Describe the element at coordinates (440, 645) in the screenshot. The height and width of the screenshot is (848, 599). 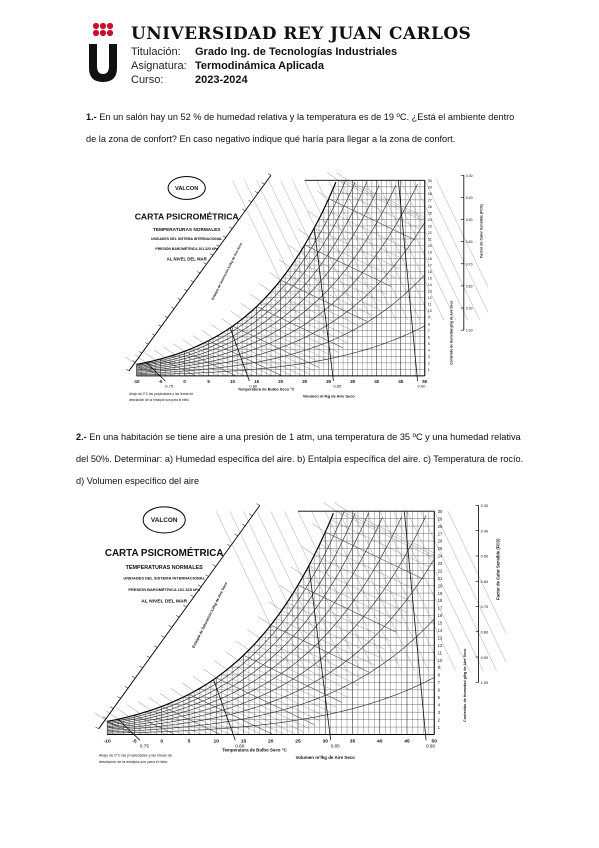
I see `humidity-tick-label: 12` at that location.